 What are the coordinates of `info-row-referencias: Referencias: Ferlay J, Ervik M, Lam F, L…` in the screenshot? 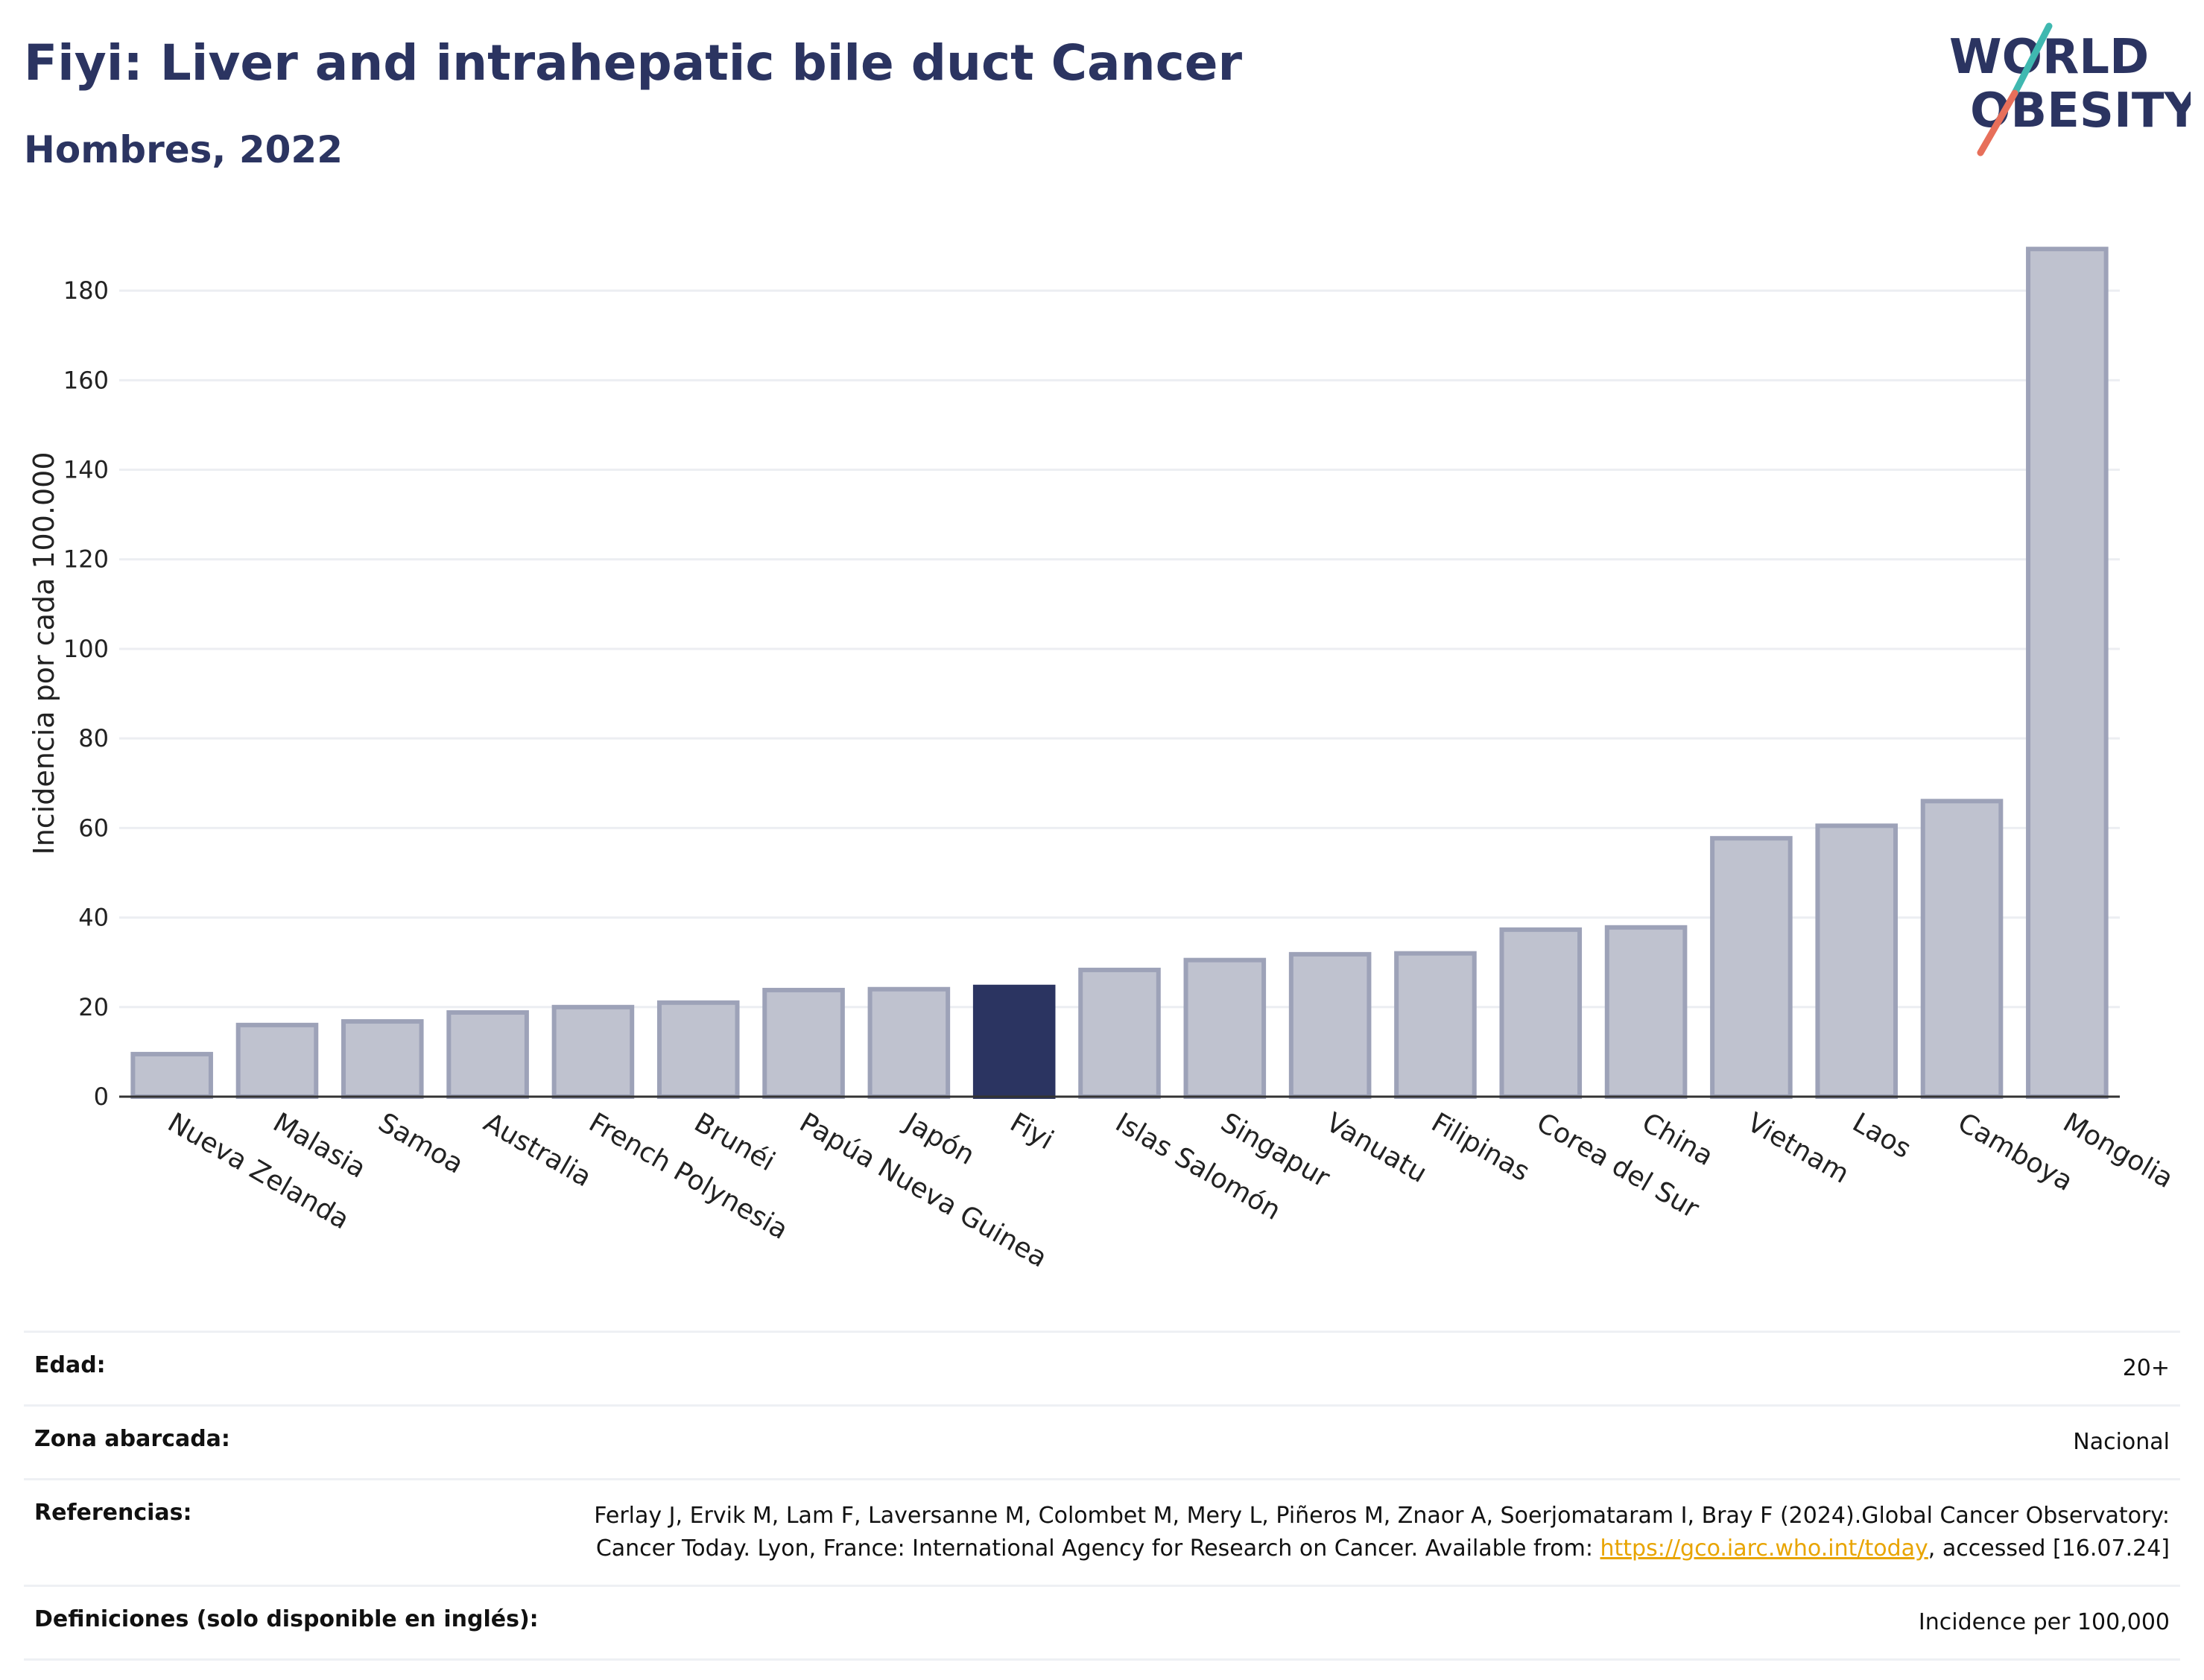 It's located at (1102, 1531).